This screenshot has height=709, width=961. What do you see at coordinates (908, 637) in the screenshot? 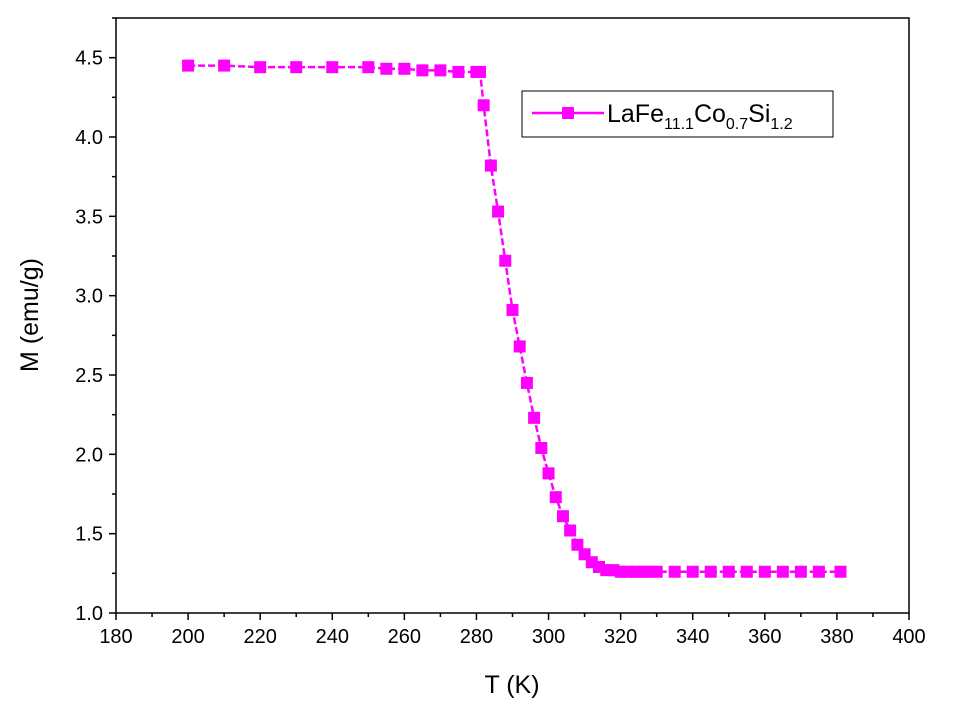
I see `x-tick-label: 400` at bounding box center [908, 637].